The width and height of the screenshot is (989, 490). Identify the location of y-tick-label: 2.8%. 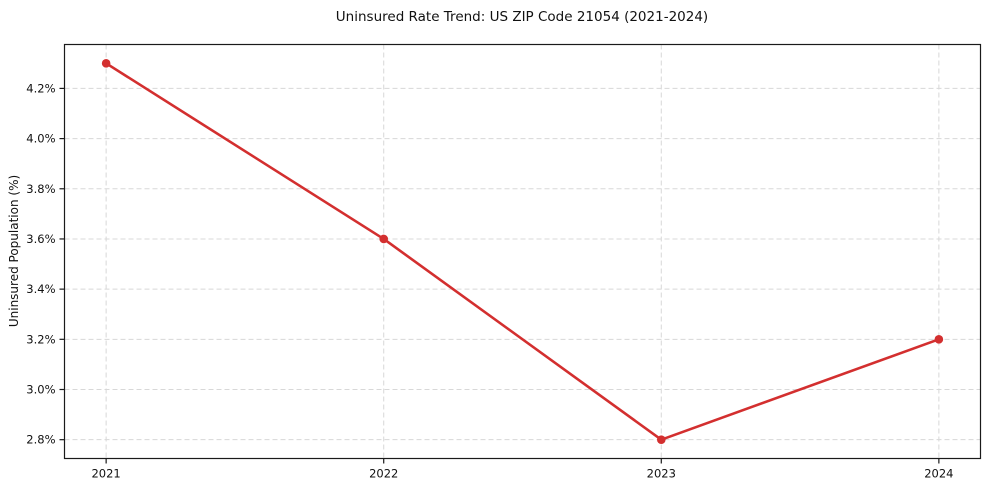
(40, 440).